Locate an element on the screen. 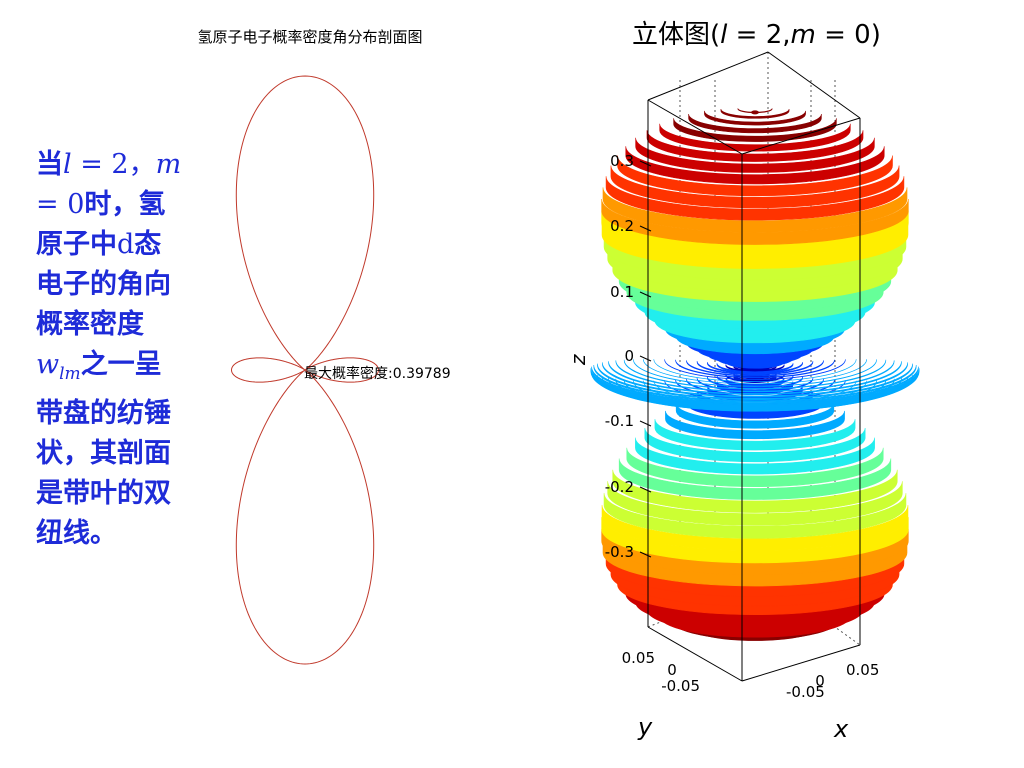 The height and width of the screenshot is (768, 1024). section-plot-title: 氢原子电子概率密度角分布剖面图 is located at coordinates (310, 37).